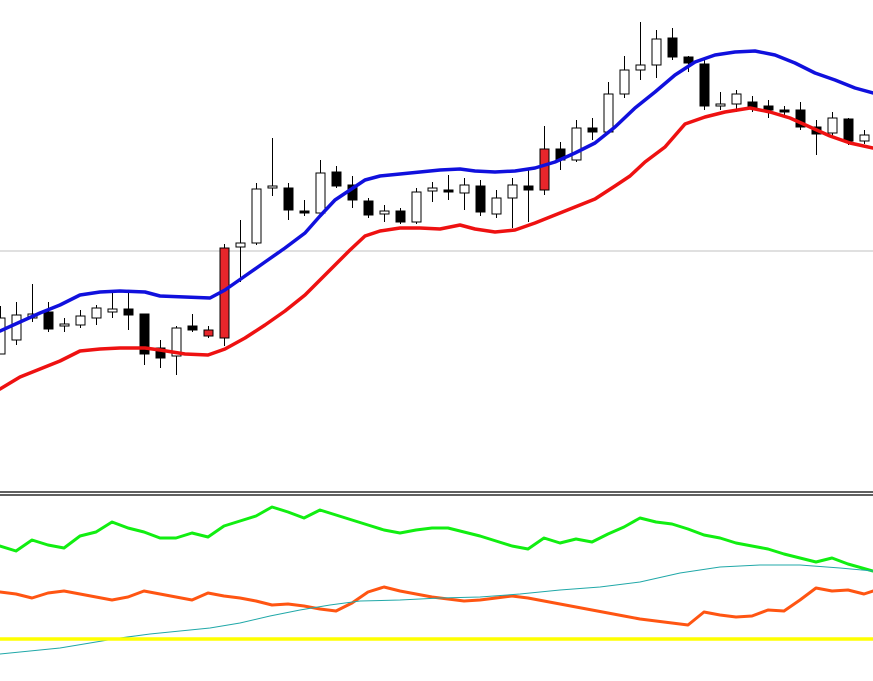 The width and height of the screenshot is (873, 681). I want to click on pane-separator-layer, so click(436, 493).